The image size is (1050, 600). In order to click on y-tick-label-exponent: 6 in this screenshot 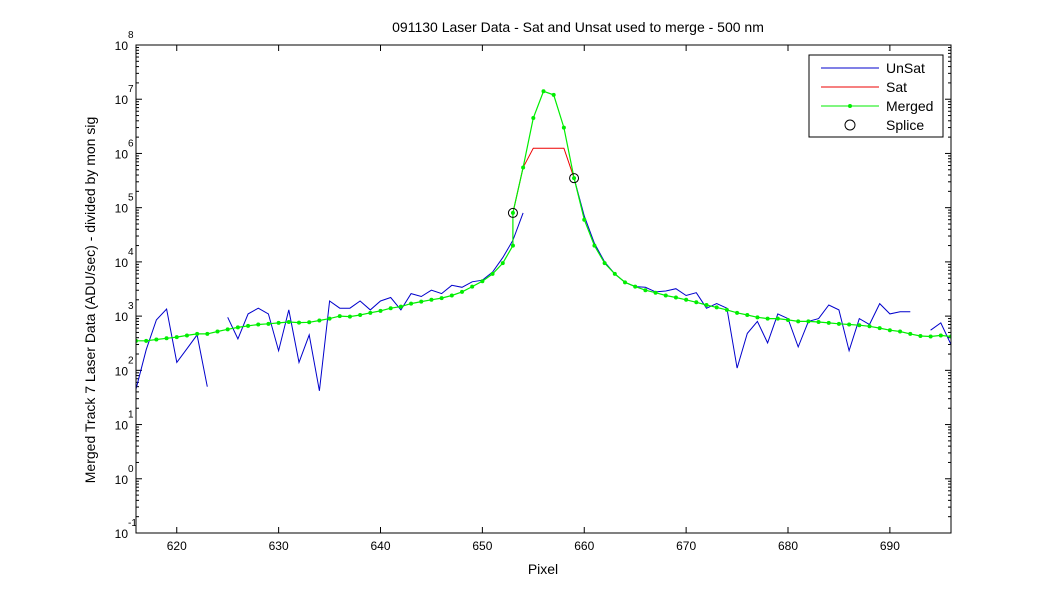, I will do `click(131, 143)`.